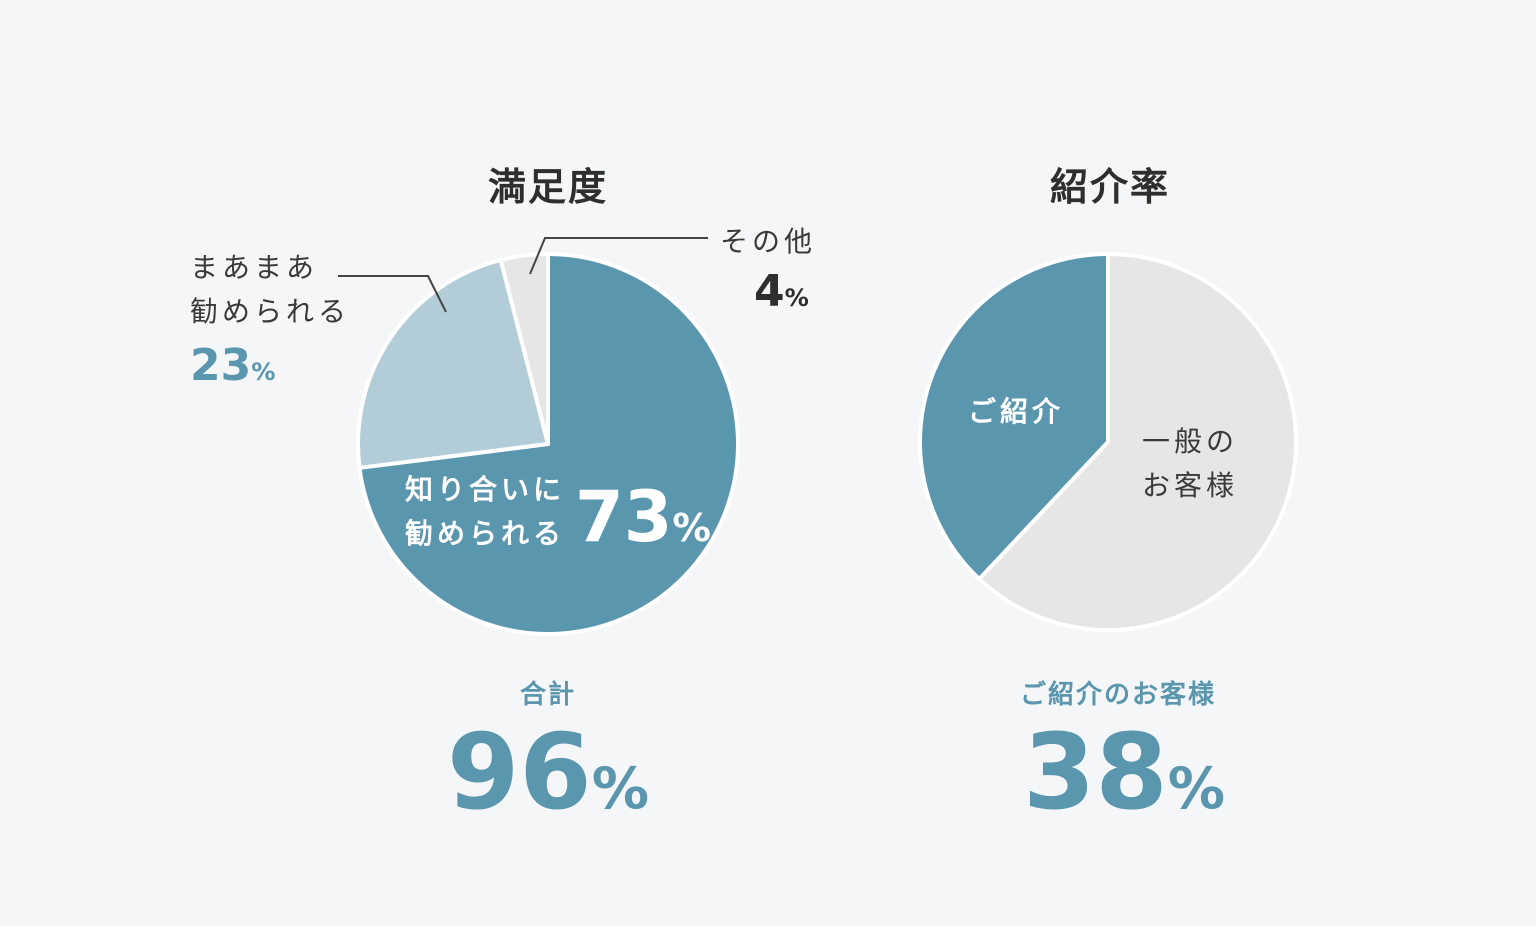 The height and width of the screenshot is (926, 1536). What do you see at coordinates (270, 290) in the screenshot?
I see `label-somewhat-recommended: まあまあ 勧められる` at bounding box center [270, 290].